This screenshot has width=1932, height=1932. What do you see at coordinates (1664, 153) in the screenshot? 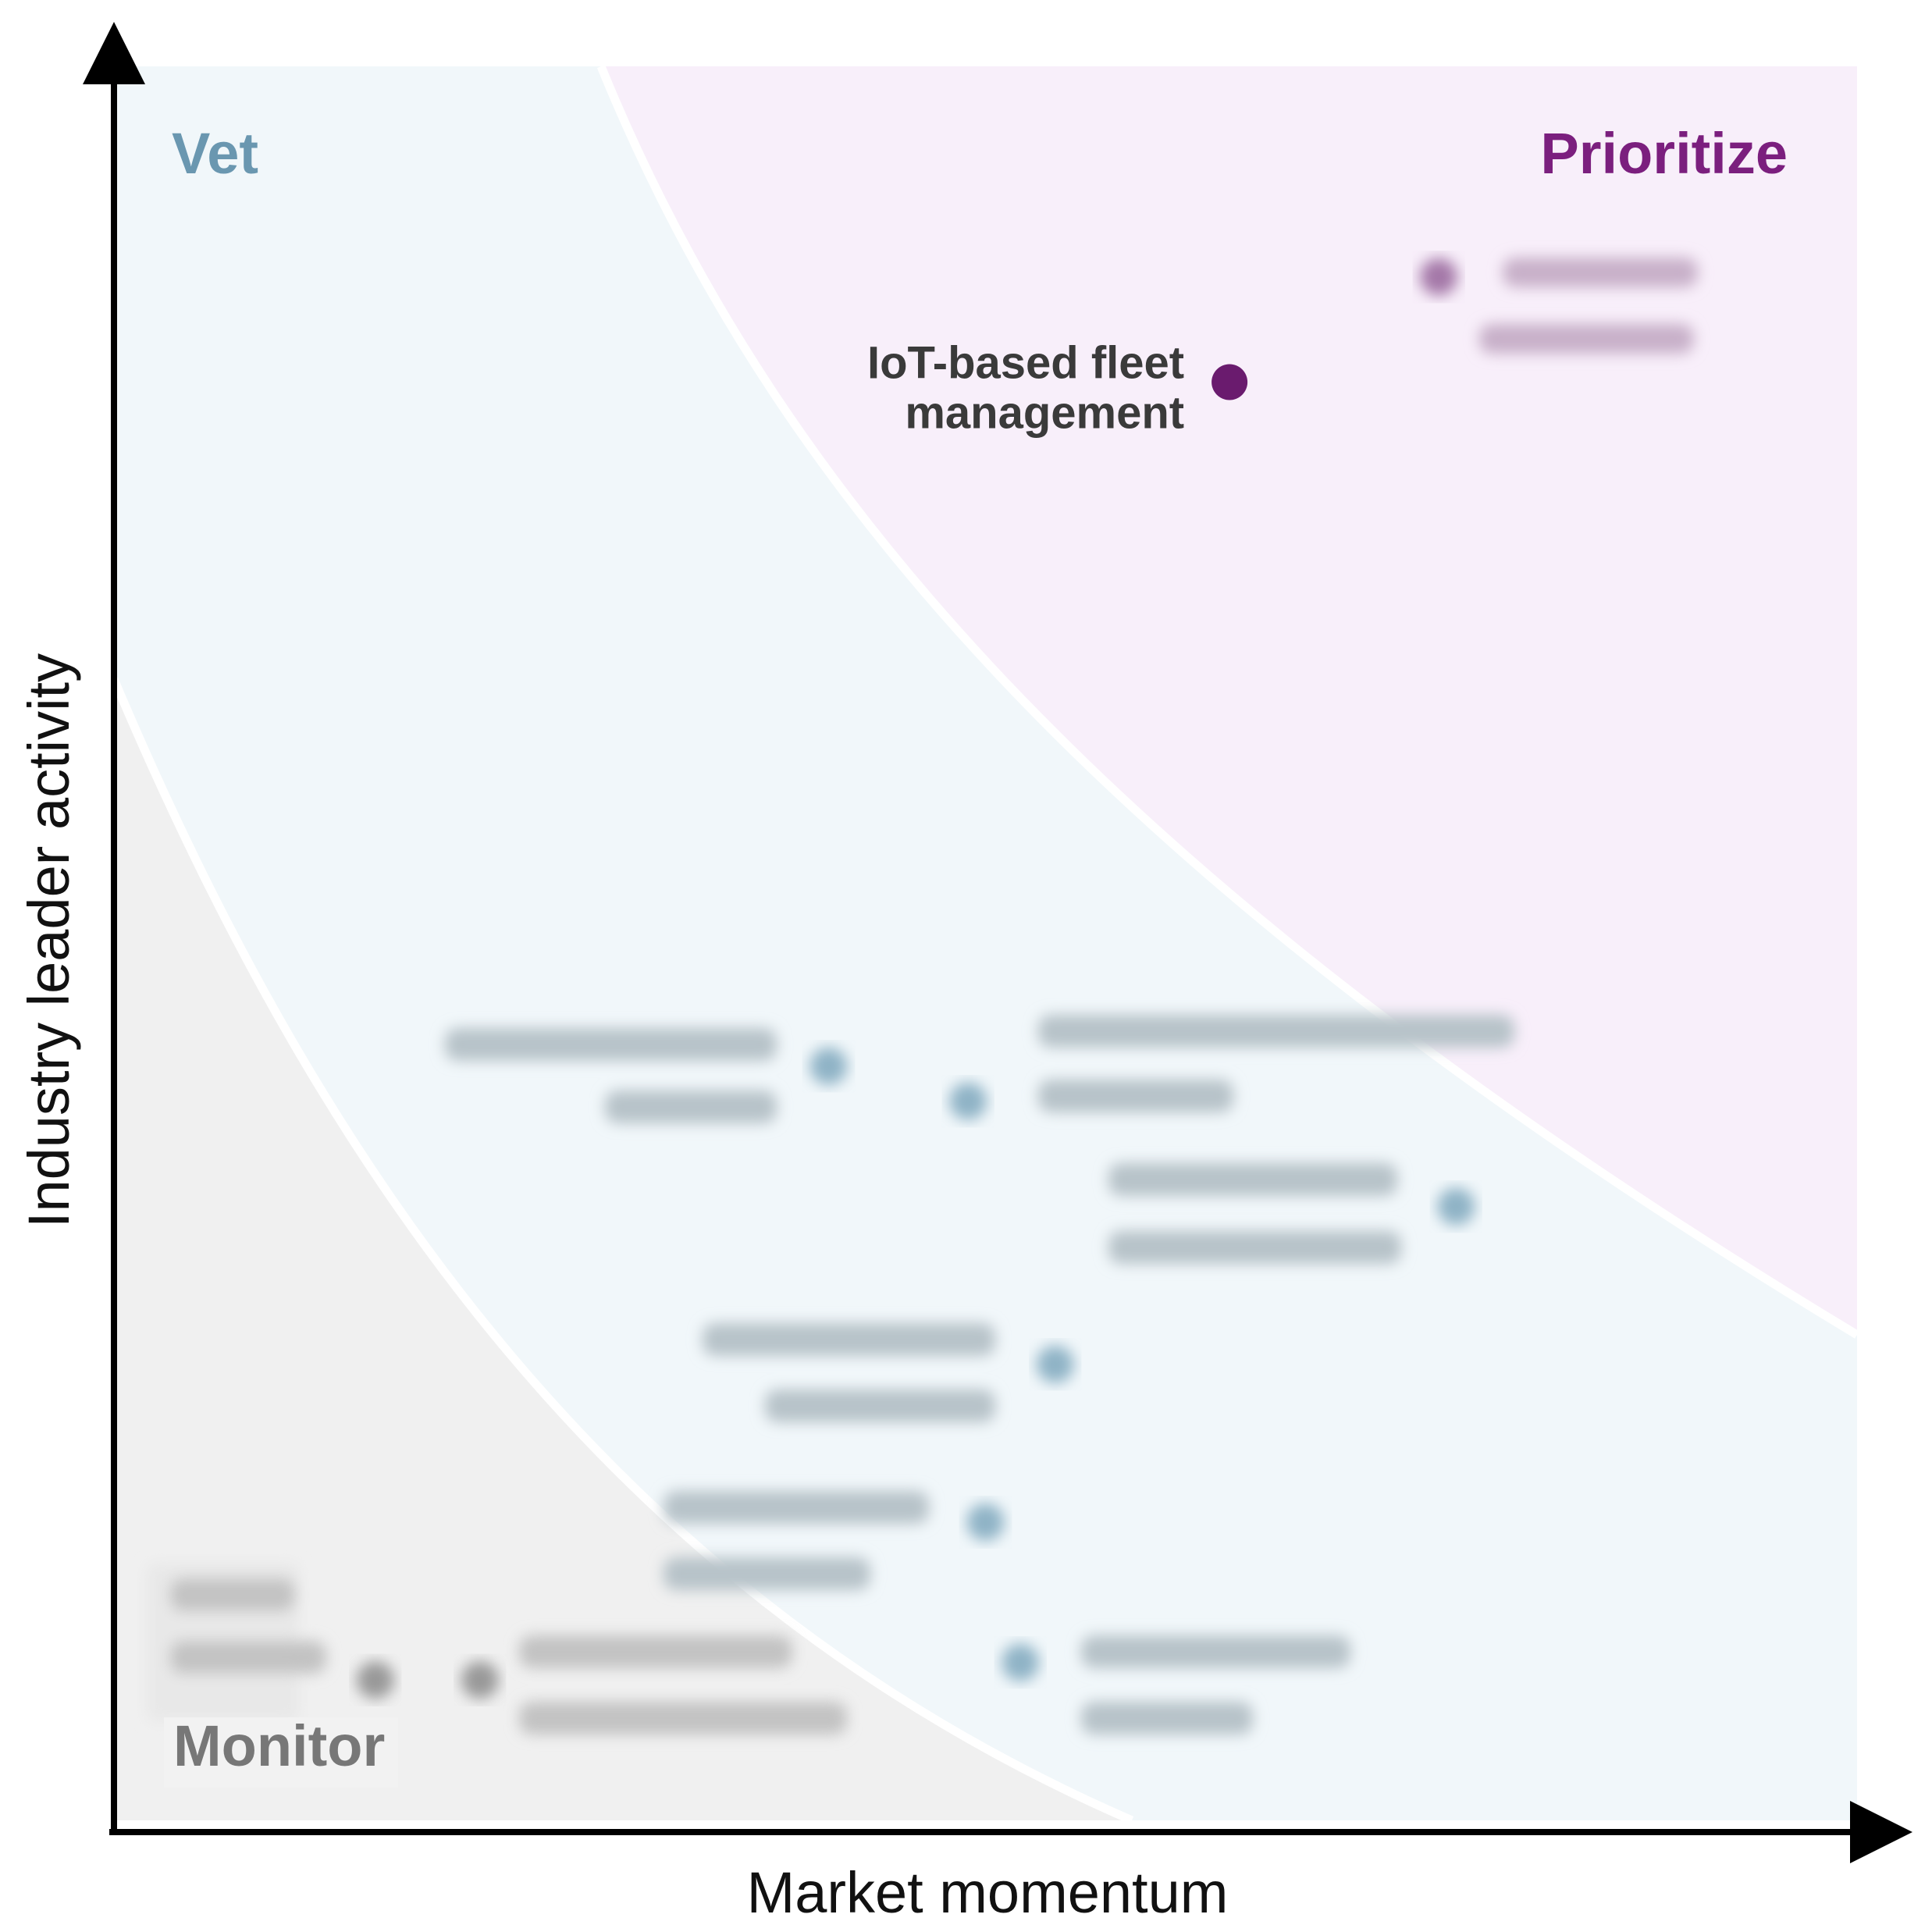
I see `zone-title-prioritize: Prioritize` at bounding box center [1664, 153].